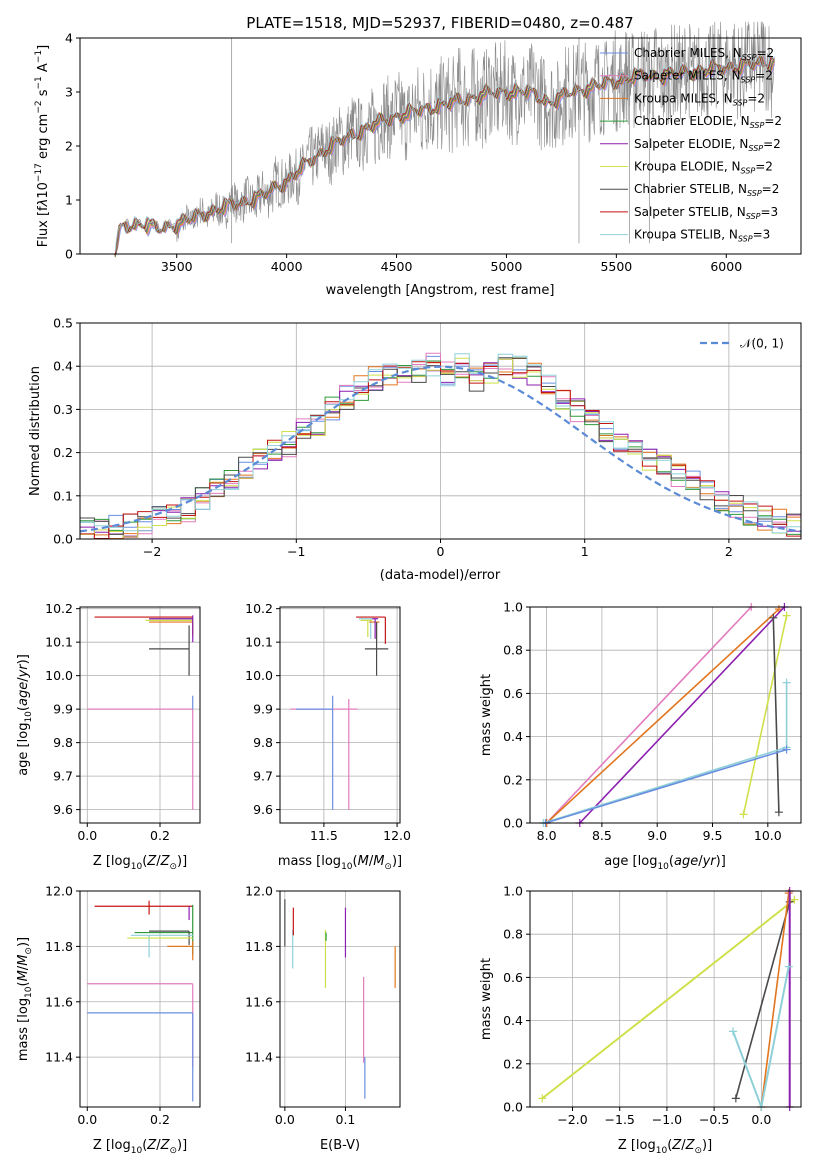 The width and height of the screenshot is (819, 1170). I want to click on weight-vs-age-frame, so click(665, 715).